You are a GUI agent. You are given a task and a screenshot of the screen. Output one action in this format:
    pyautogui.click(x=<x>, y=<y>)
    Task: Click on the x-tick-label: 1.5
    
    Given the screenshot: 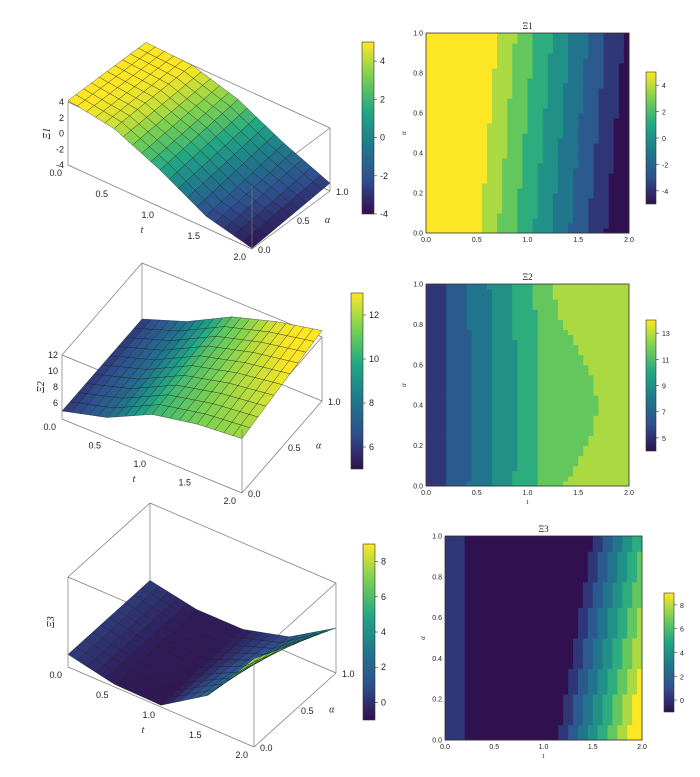 What is the action you would take?
    pyautogui.click(x=578, y=493)
    